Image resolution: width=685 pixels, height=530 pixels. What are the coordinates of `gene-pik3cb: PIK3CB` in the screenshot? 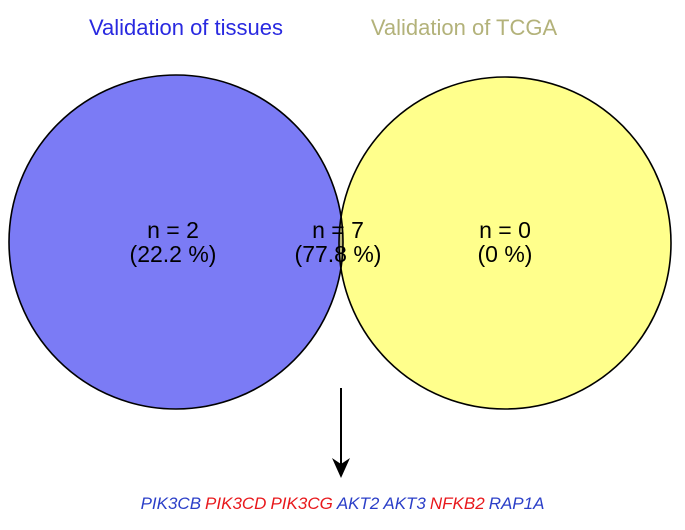 It's located at (171, 503).